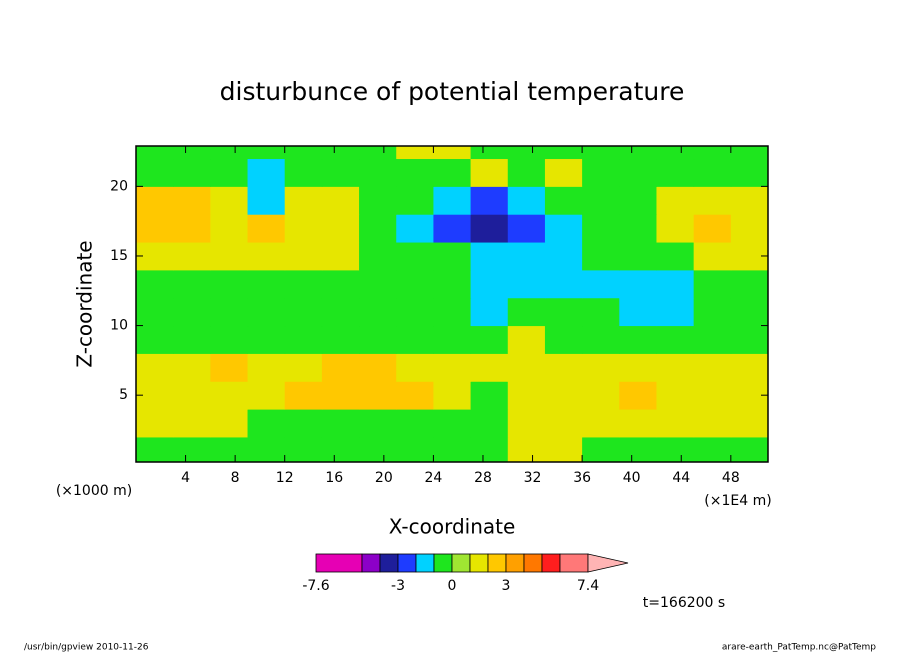  What do you see at coordinates (506, 586) in the screenshot?
I see `colorbar-tick-label: 3` at bounding box center [506, 586].